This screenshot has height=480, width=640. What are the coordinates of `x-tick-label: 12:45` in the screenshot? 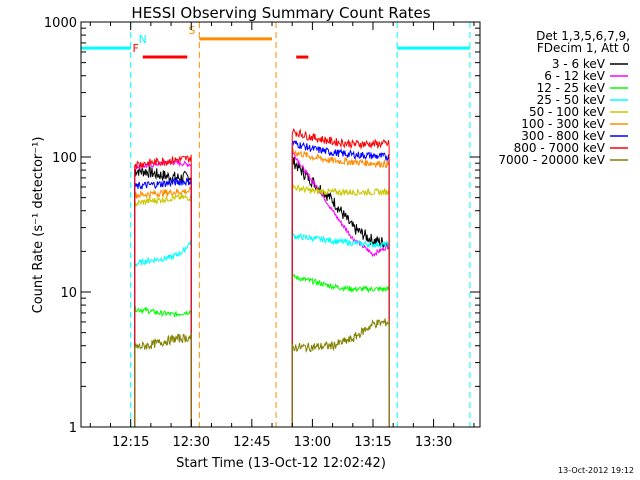 It's located at (251, 442).